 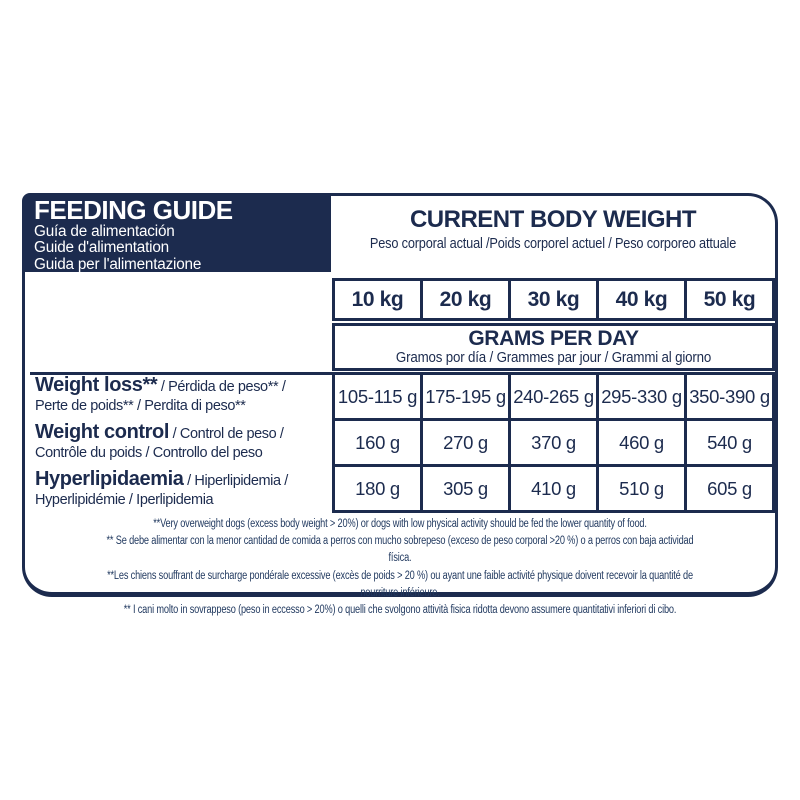 I want to click on weight-column-header-30kg: 30 kg, so click(x=553, y=299).